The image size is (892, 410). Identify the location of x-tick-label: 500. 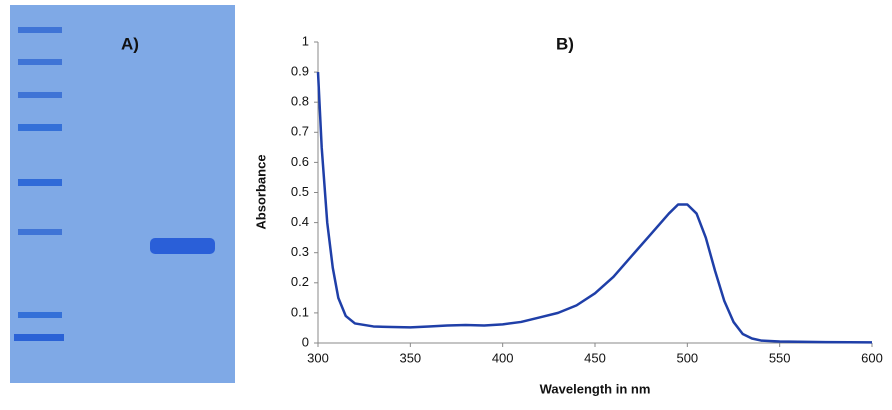
(687, 357).